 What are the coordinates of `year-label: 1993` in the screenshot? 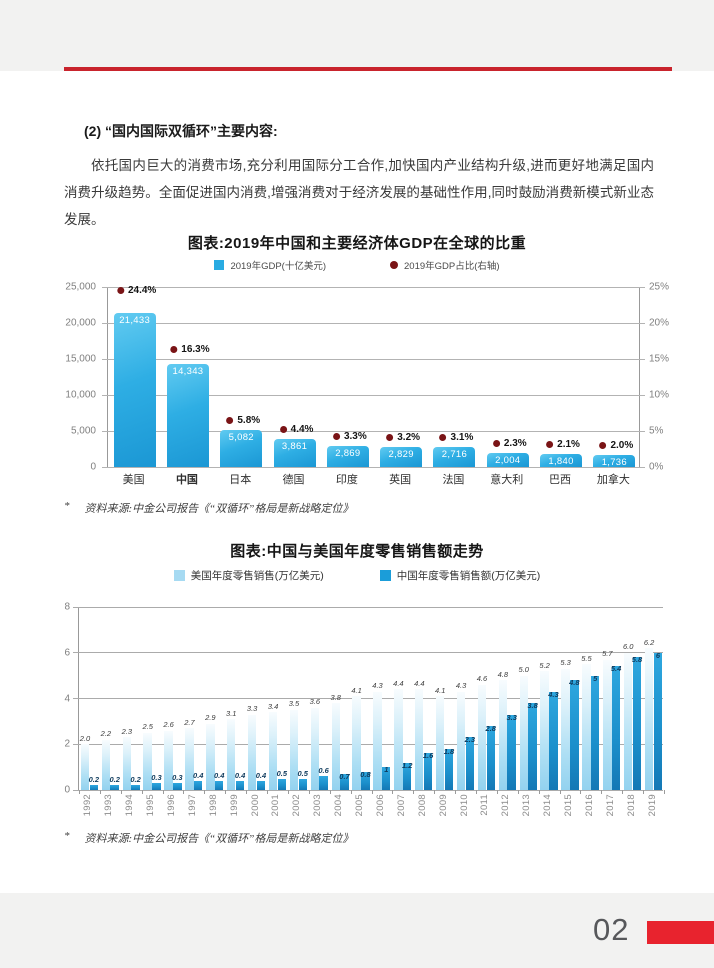 It's located at (109, 805).